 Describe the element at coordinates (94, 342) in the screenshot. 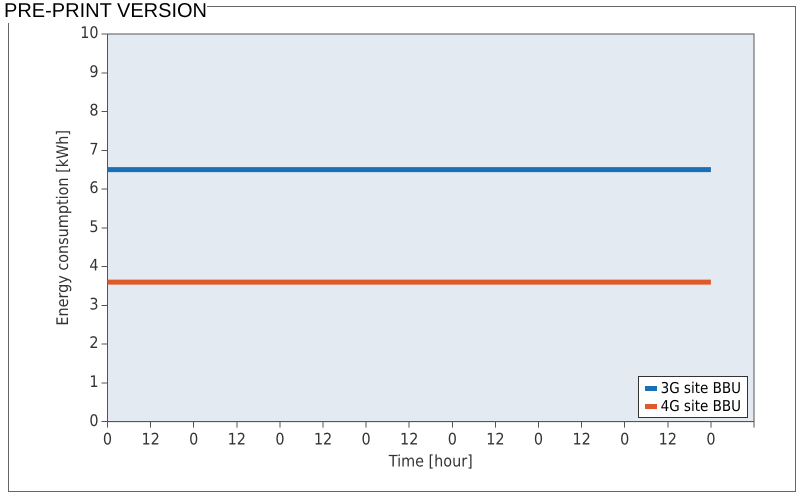

I see `y-tick-label: 2` at that location.